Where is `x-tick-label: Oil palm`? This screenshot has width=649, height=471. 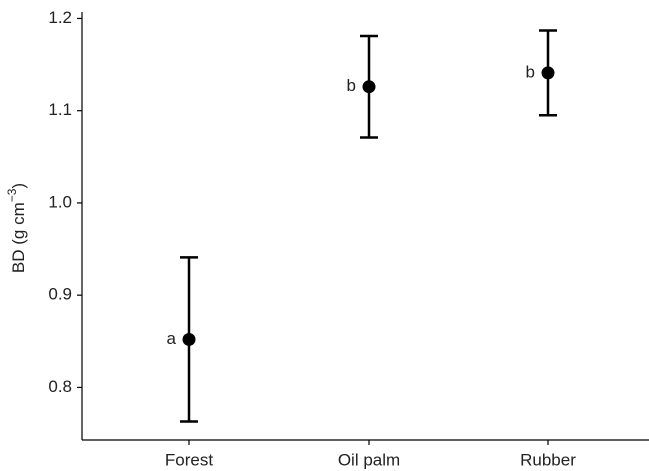
x-tick-label: Oil palm is located at coordinates (369, 459).